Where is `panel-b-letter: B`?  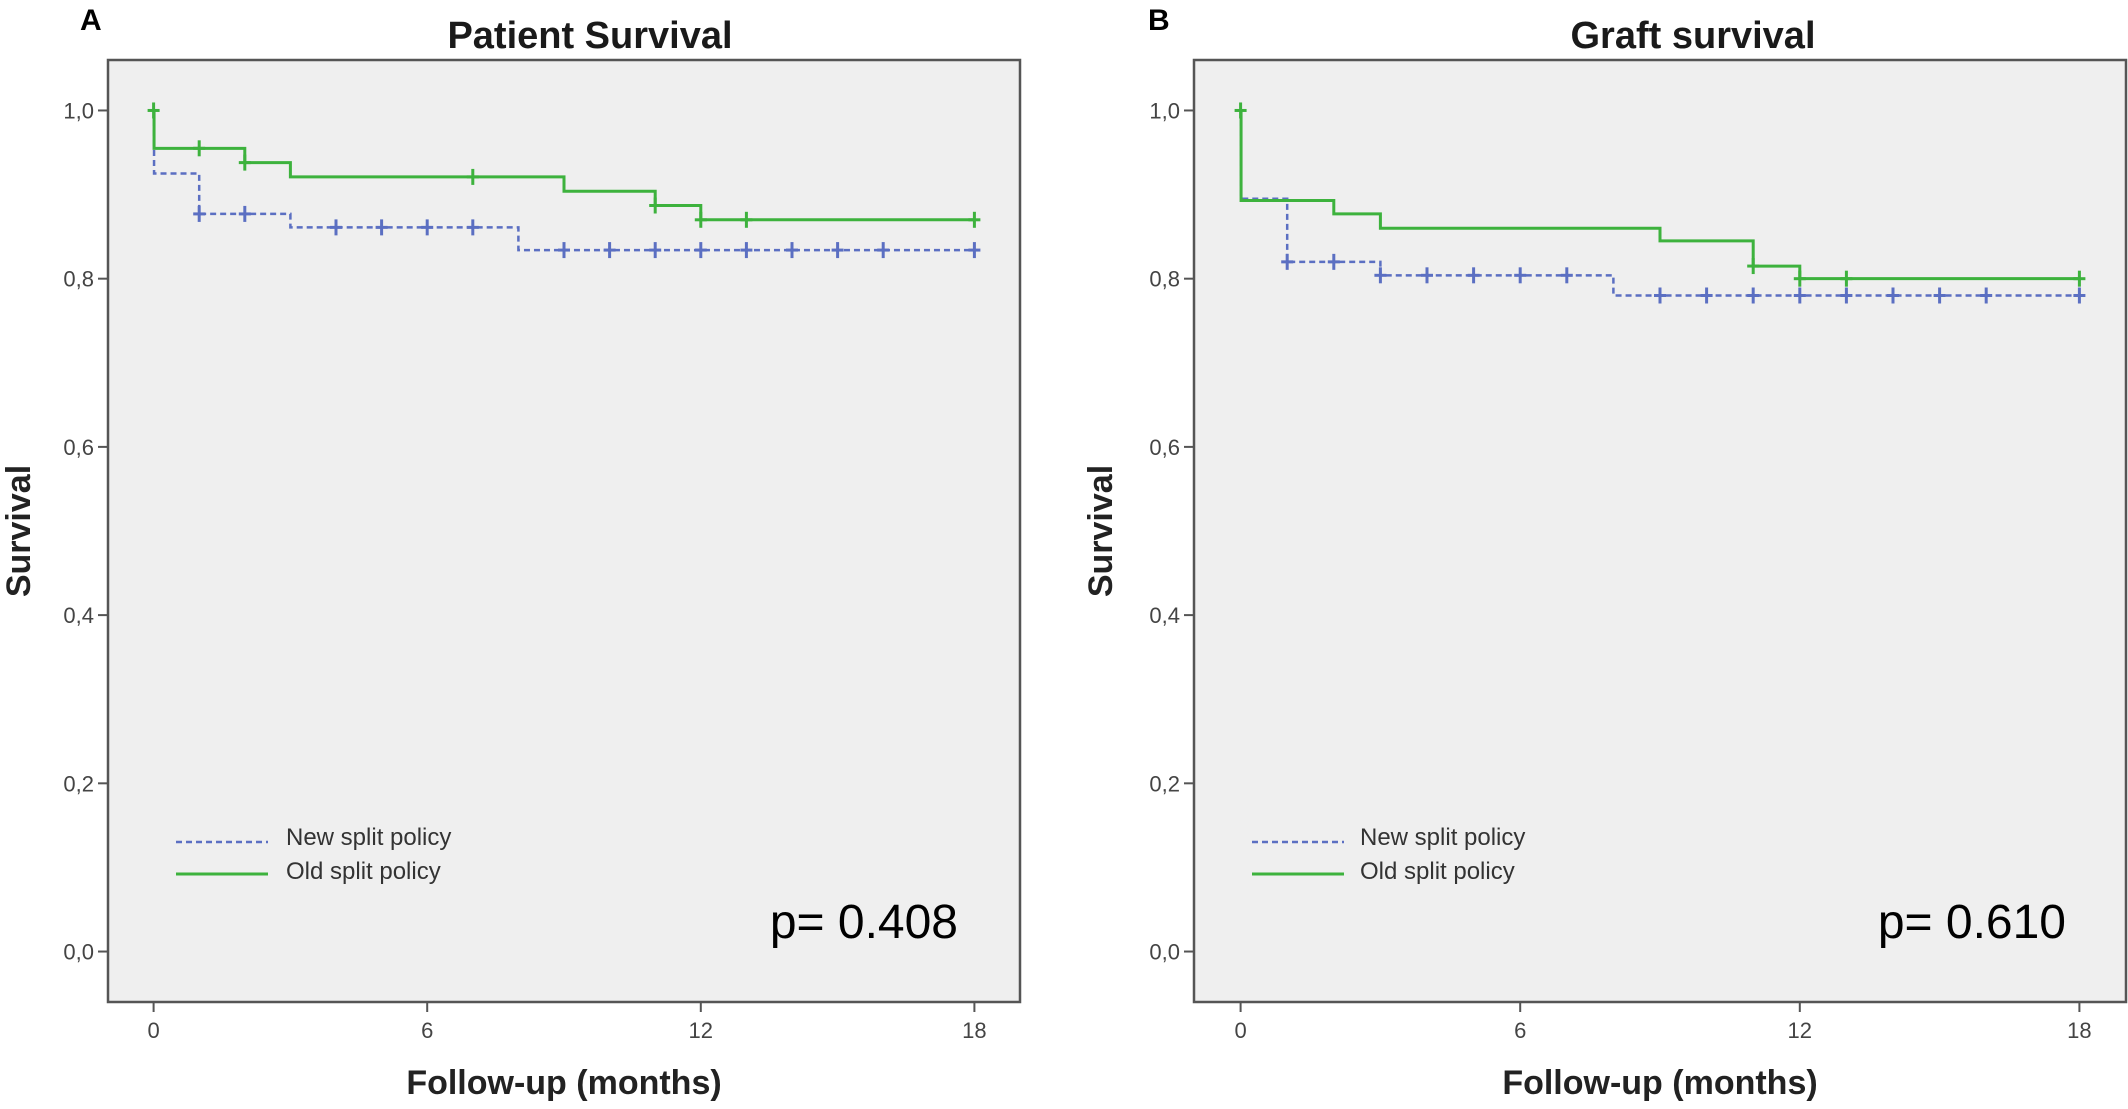 panel-b-letter: B is located at coordinates (1159, 20).